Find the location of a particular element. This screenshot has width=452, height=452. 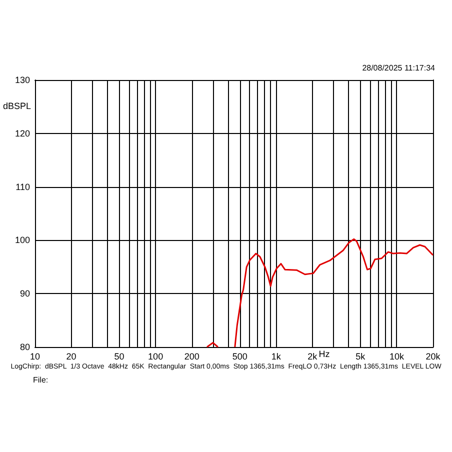

x-tick-label: 200 is located at coordinates (192, 357).